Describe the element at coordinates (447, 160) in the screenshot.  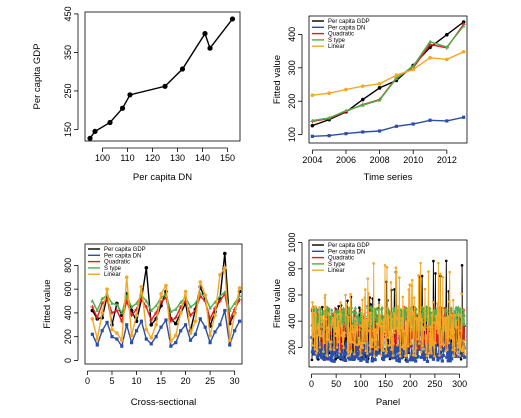
I see `x-tick-label: 2012` at that location.